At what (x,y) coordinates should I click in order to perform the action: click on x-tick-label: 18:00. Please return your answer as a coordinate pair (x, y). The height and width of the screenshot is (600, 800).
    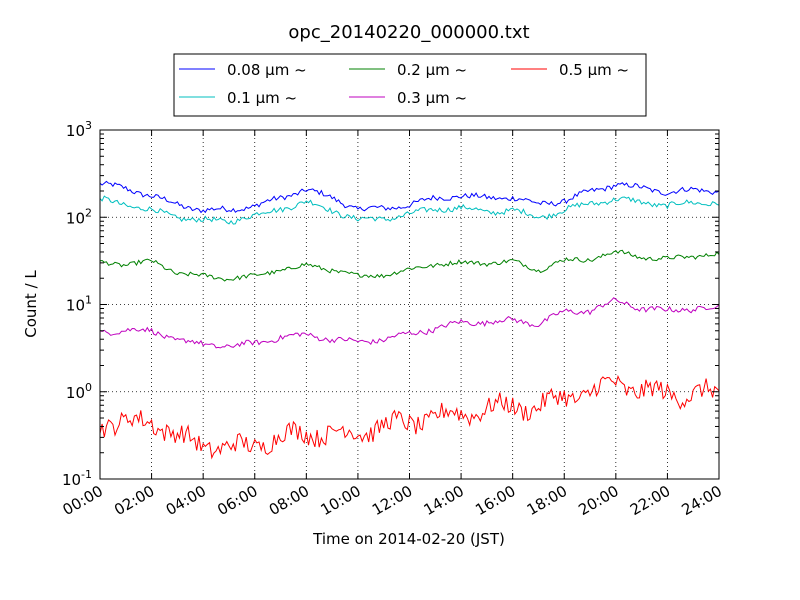
    Looking at the image, I should click on (547, 500).